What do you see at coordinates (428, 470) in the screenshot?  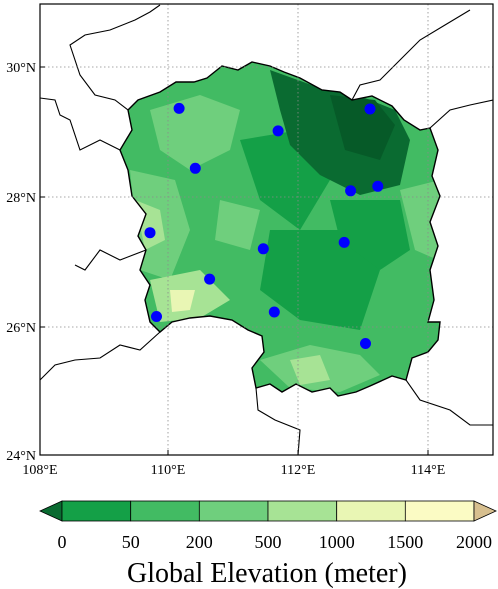 I see `lon-label-114e: 114°E` at bounding box center [428, 470].